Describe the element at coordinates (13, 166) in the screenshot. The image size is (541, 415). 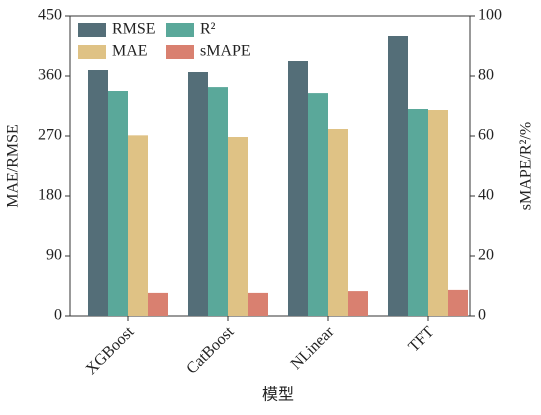
I see `y-axis-label: MAE/RMSE` at that location.